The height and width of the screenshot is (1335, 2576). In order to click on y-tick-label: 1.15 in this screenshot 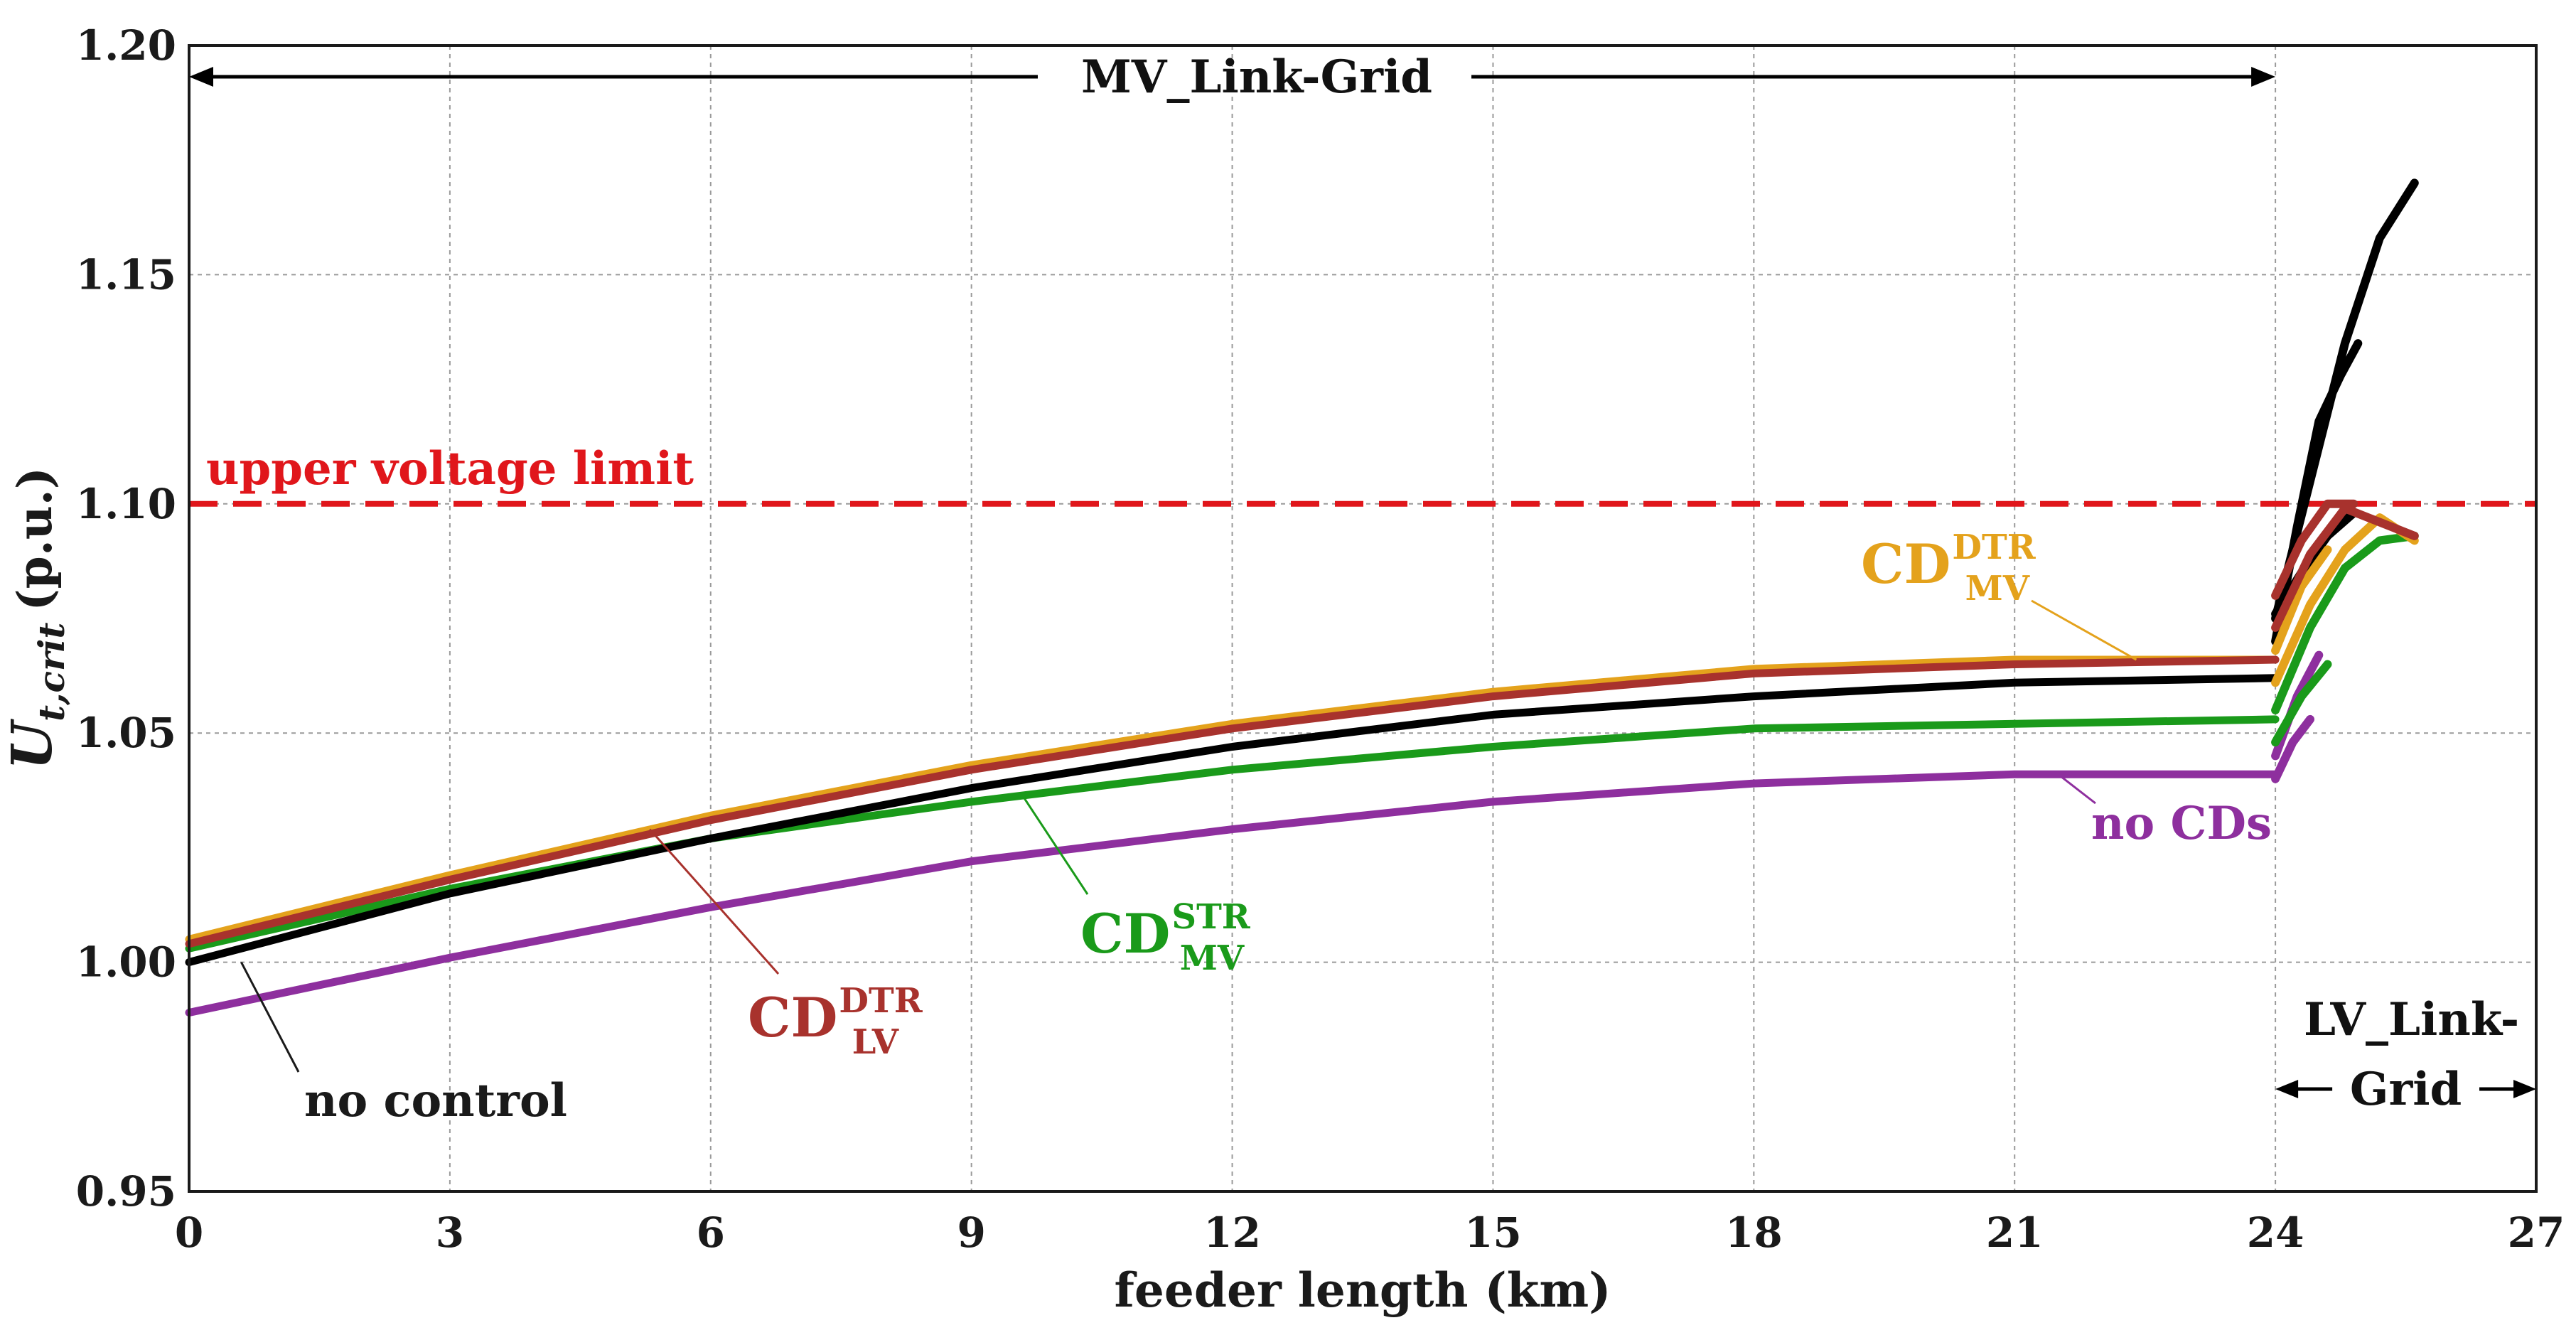, I will do `click(126, 274)`.